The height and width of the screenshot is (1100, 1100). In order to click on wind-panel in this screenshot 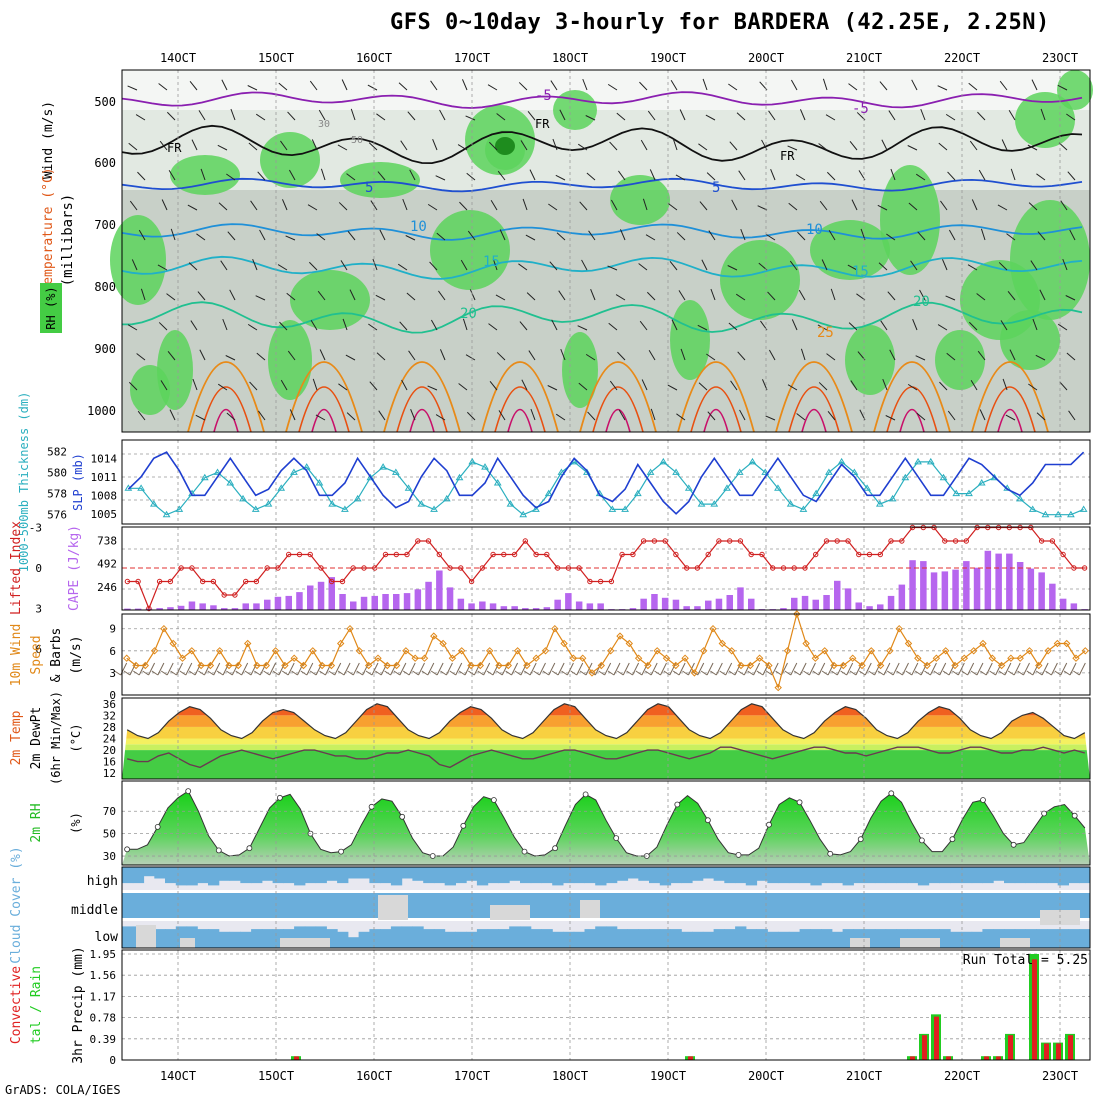, I will do `click(602, 652)`.